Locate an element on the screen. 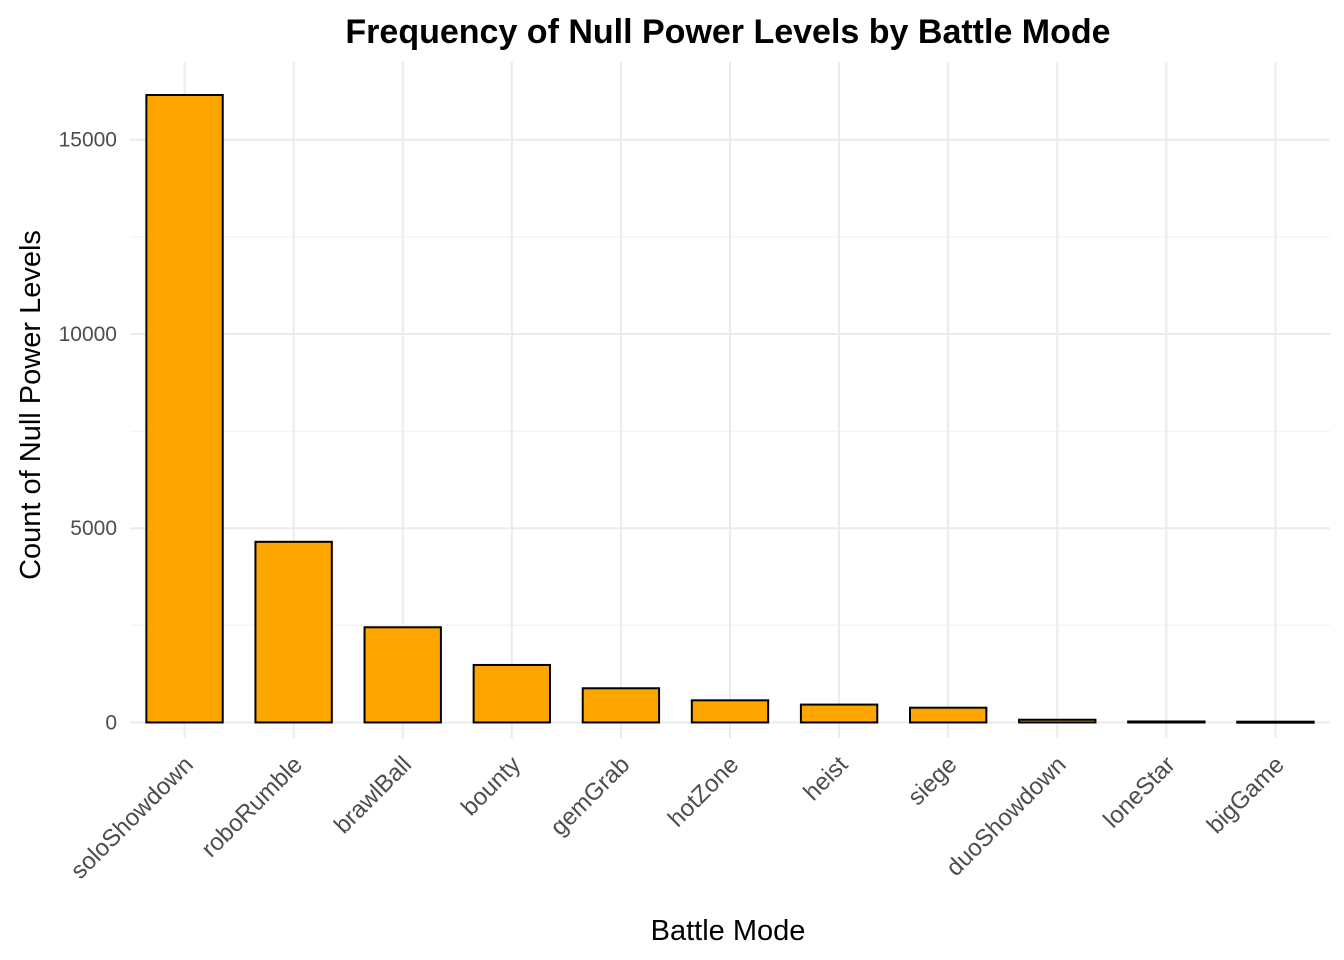  y-axis-title: Count of Null Power Levels is located at coordinates (31, 405).